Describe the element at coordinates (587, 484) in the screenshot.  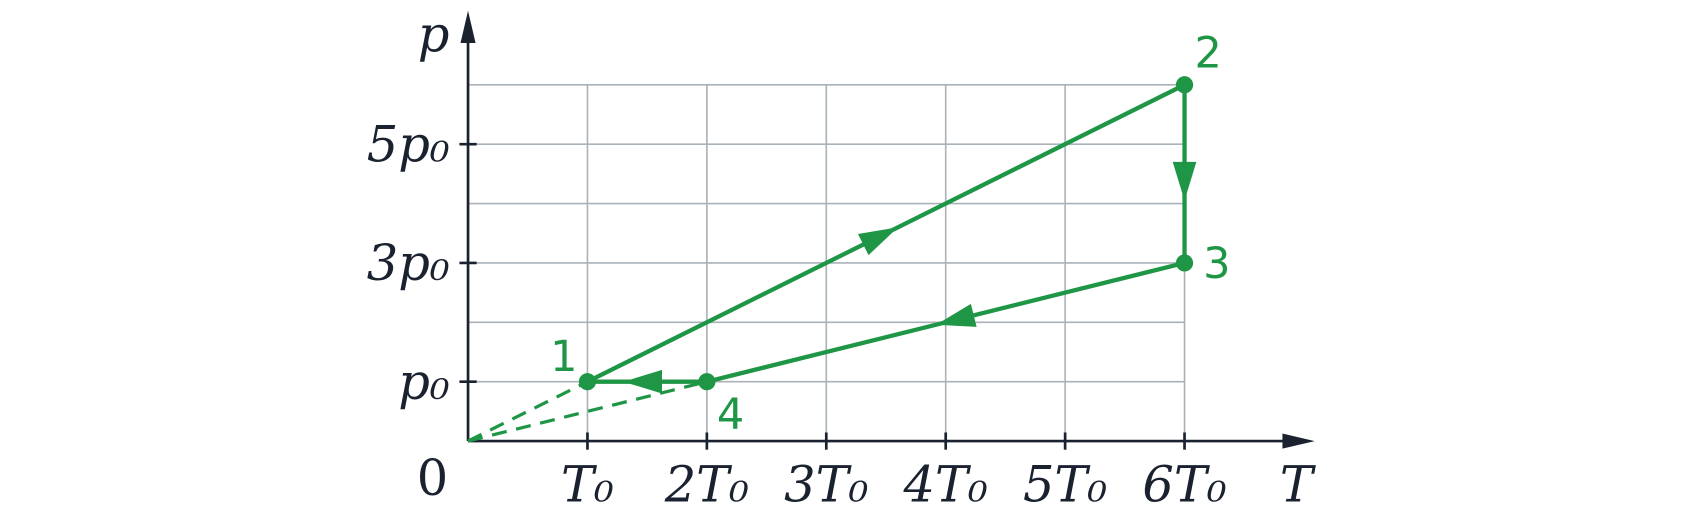
I see `x-tick-label: T₀` at that location.